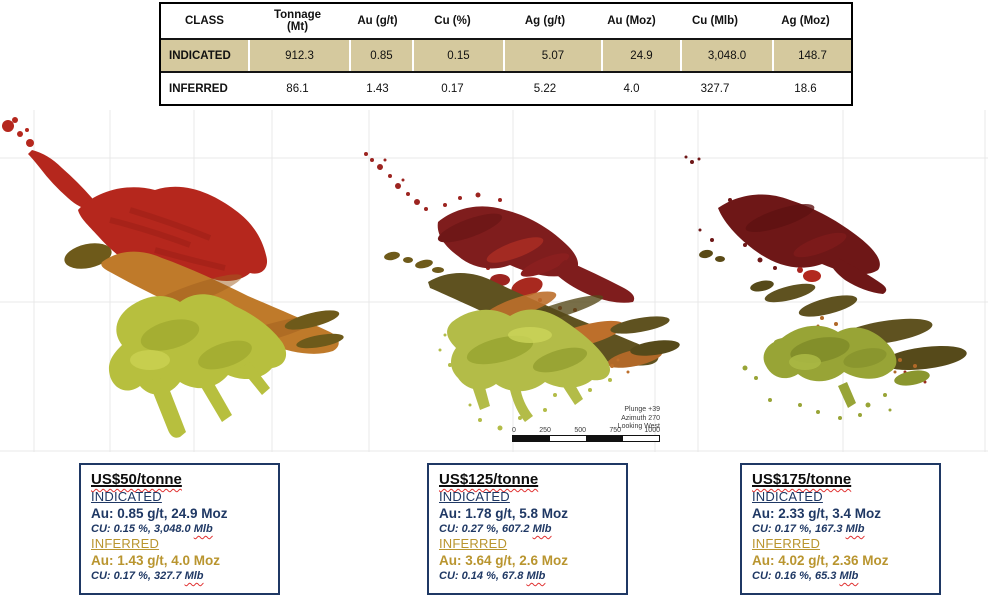 The image size is (988, 610). I want to click on scenario-title: US$125/tonne, so click(489, 479).